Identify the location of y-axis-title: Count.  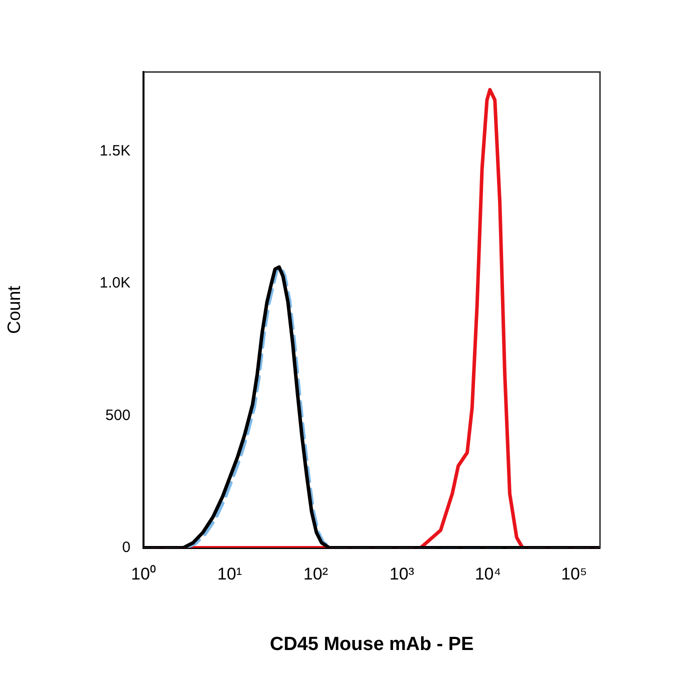
(14, 310).